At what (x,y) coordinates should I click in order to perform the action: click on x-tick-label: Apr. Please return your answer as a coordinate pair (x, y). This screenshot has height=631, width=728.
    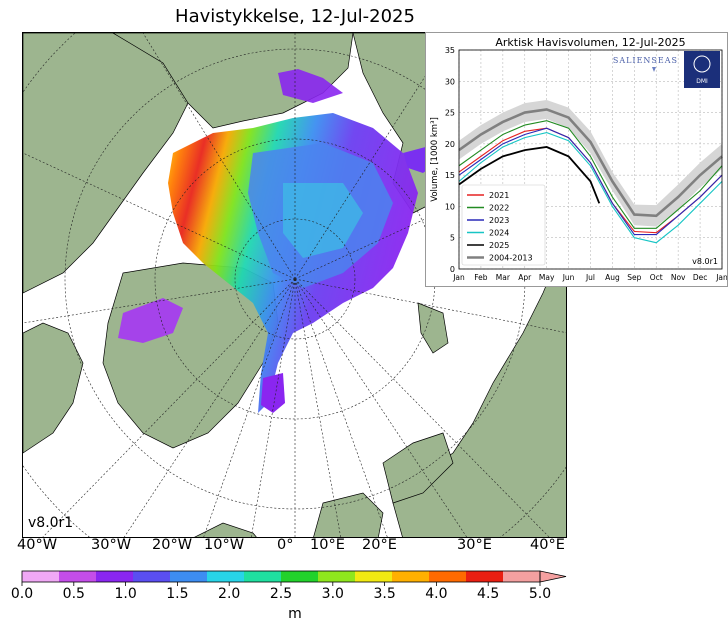
    Looking at the image, I should click on (525, 277).